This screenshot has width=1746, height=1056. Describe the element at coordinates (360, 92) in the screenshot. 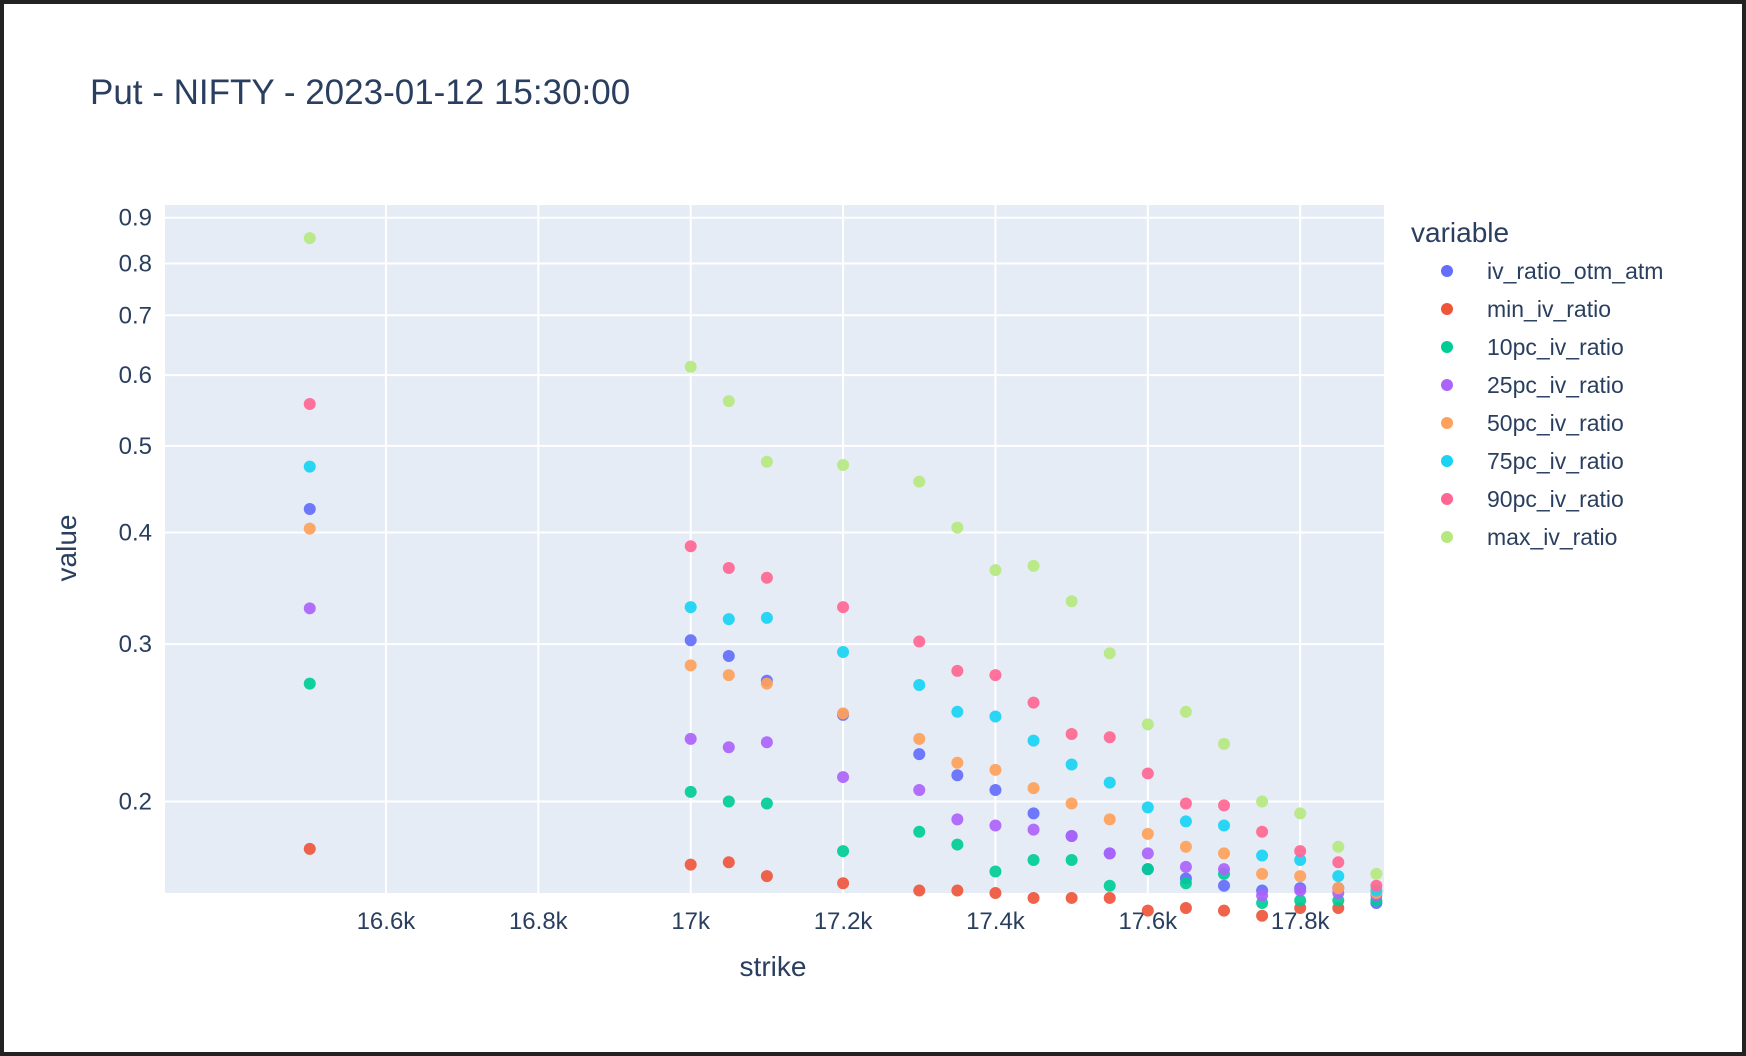

I see `chart-title: Put - NIFTY - 2023-01-12 15:30:00` at that location.